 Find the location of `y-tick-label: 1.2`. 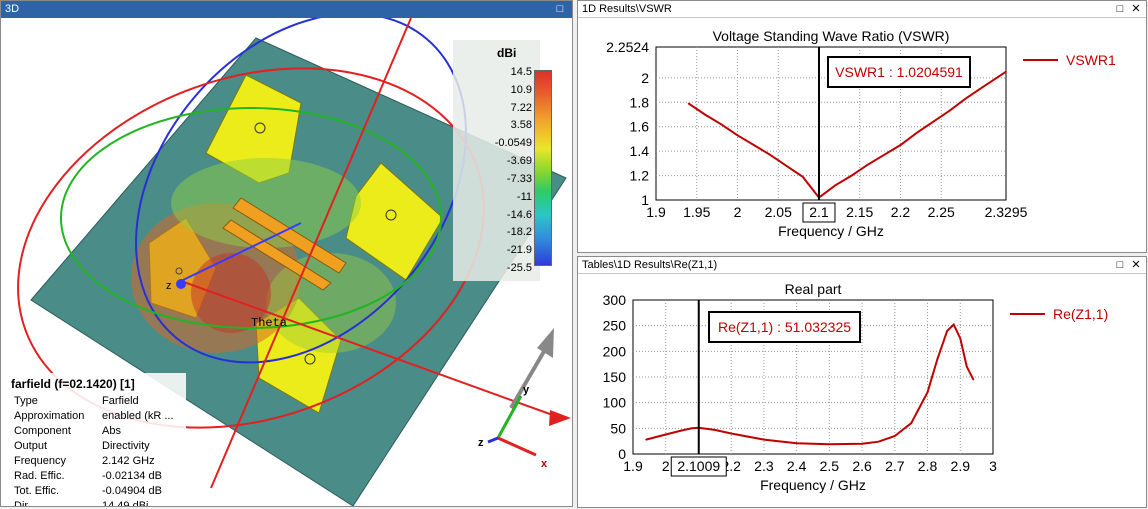

y-tick-label: 1.2 is located at coordinates (640, 176).